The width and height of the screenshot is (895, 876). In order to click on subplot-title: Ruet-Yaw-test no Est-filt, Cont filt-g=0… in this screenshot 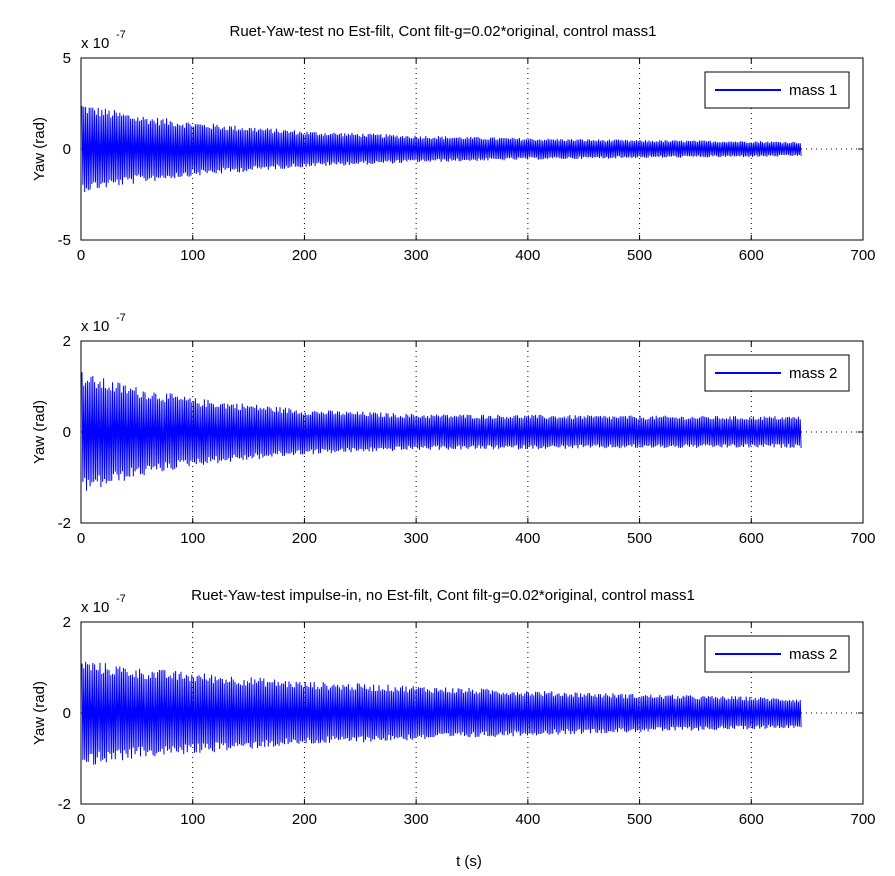, I will do `click(443, 31)`.